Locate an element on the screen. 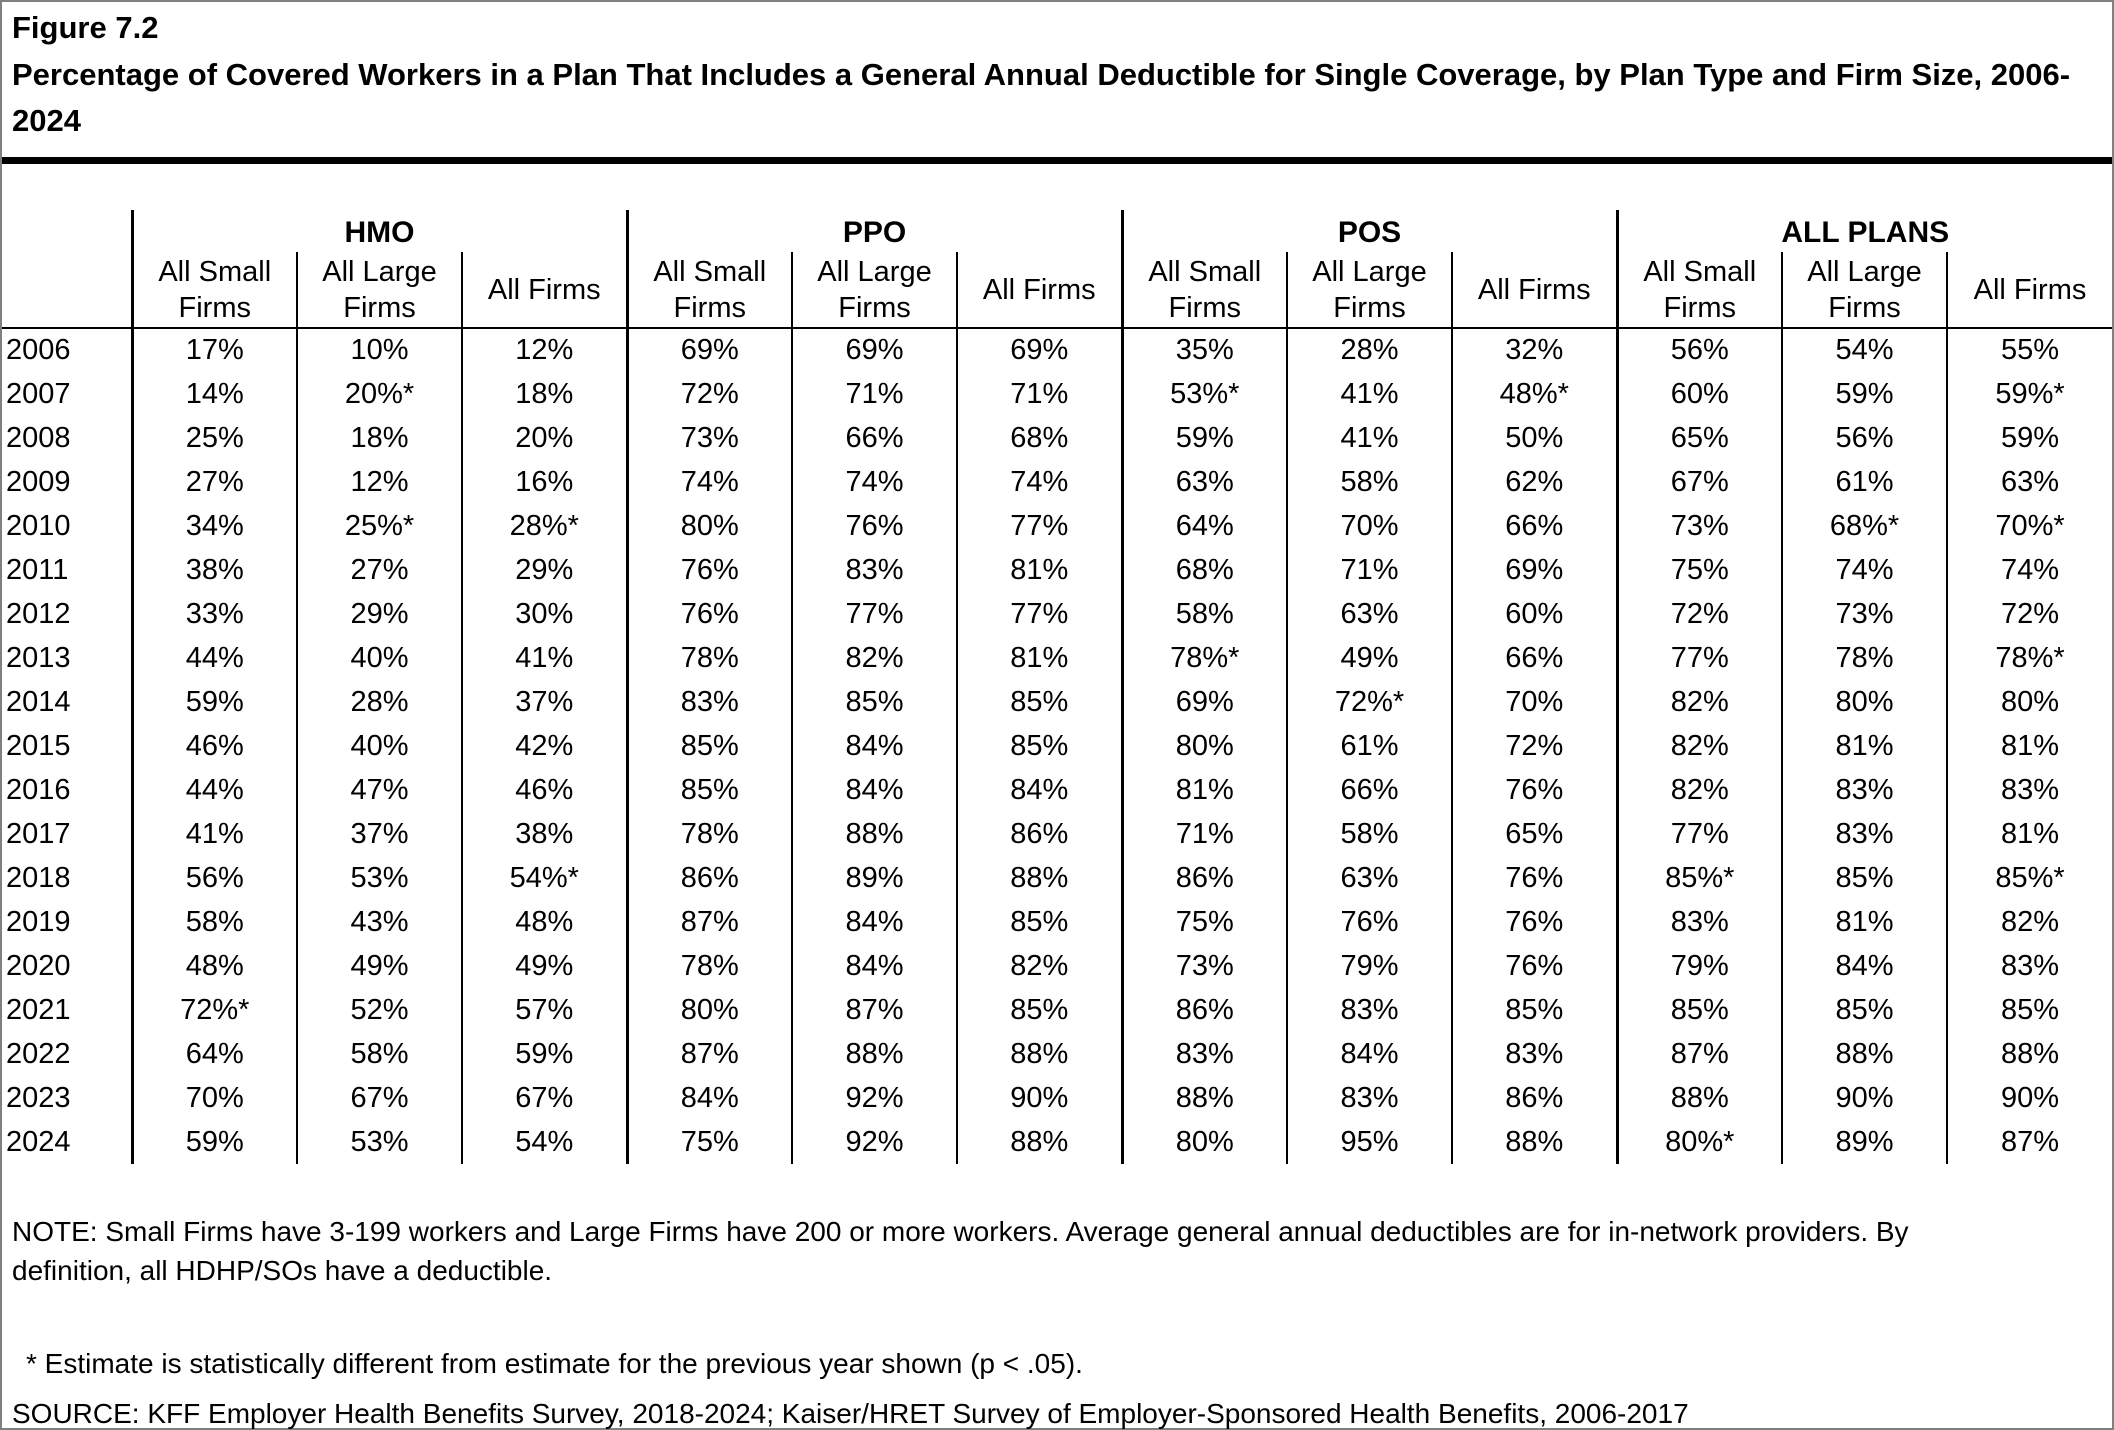  value-cell: 53%* is located at coordinates (1203, 394).